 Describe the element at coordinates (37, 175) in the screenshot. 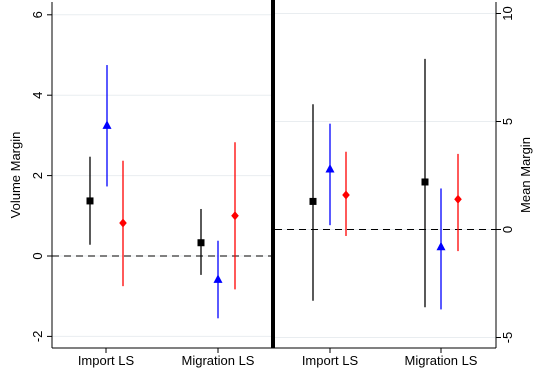

I see `left-y-tick-label: 2` at that location.